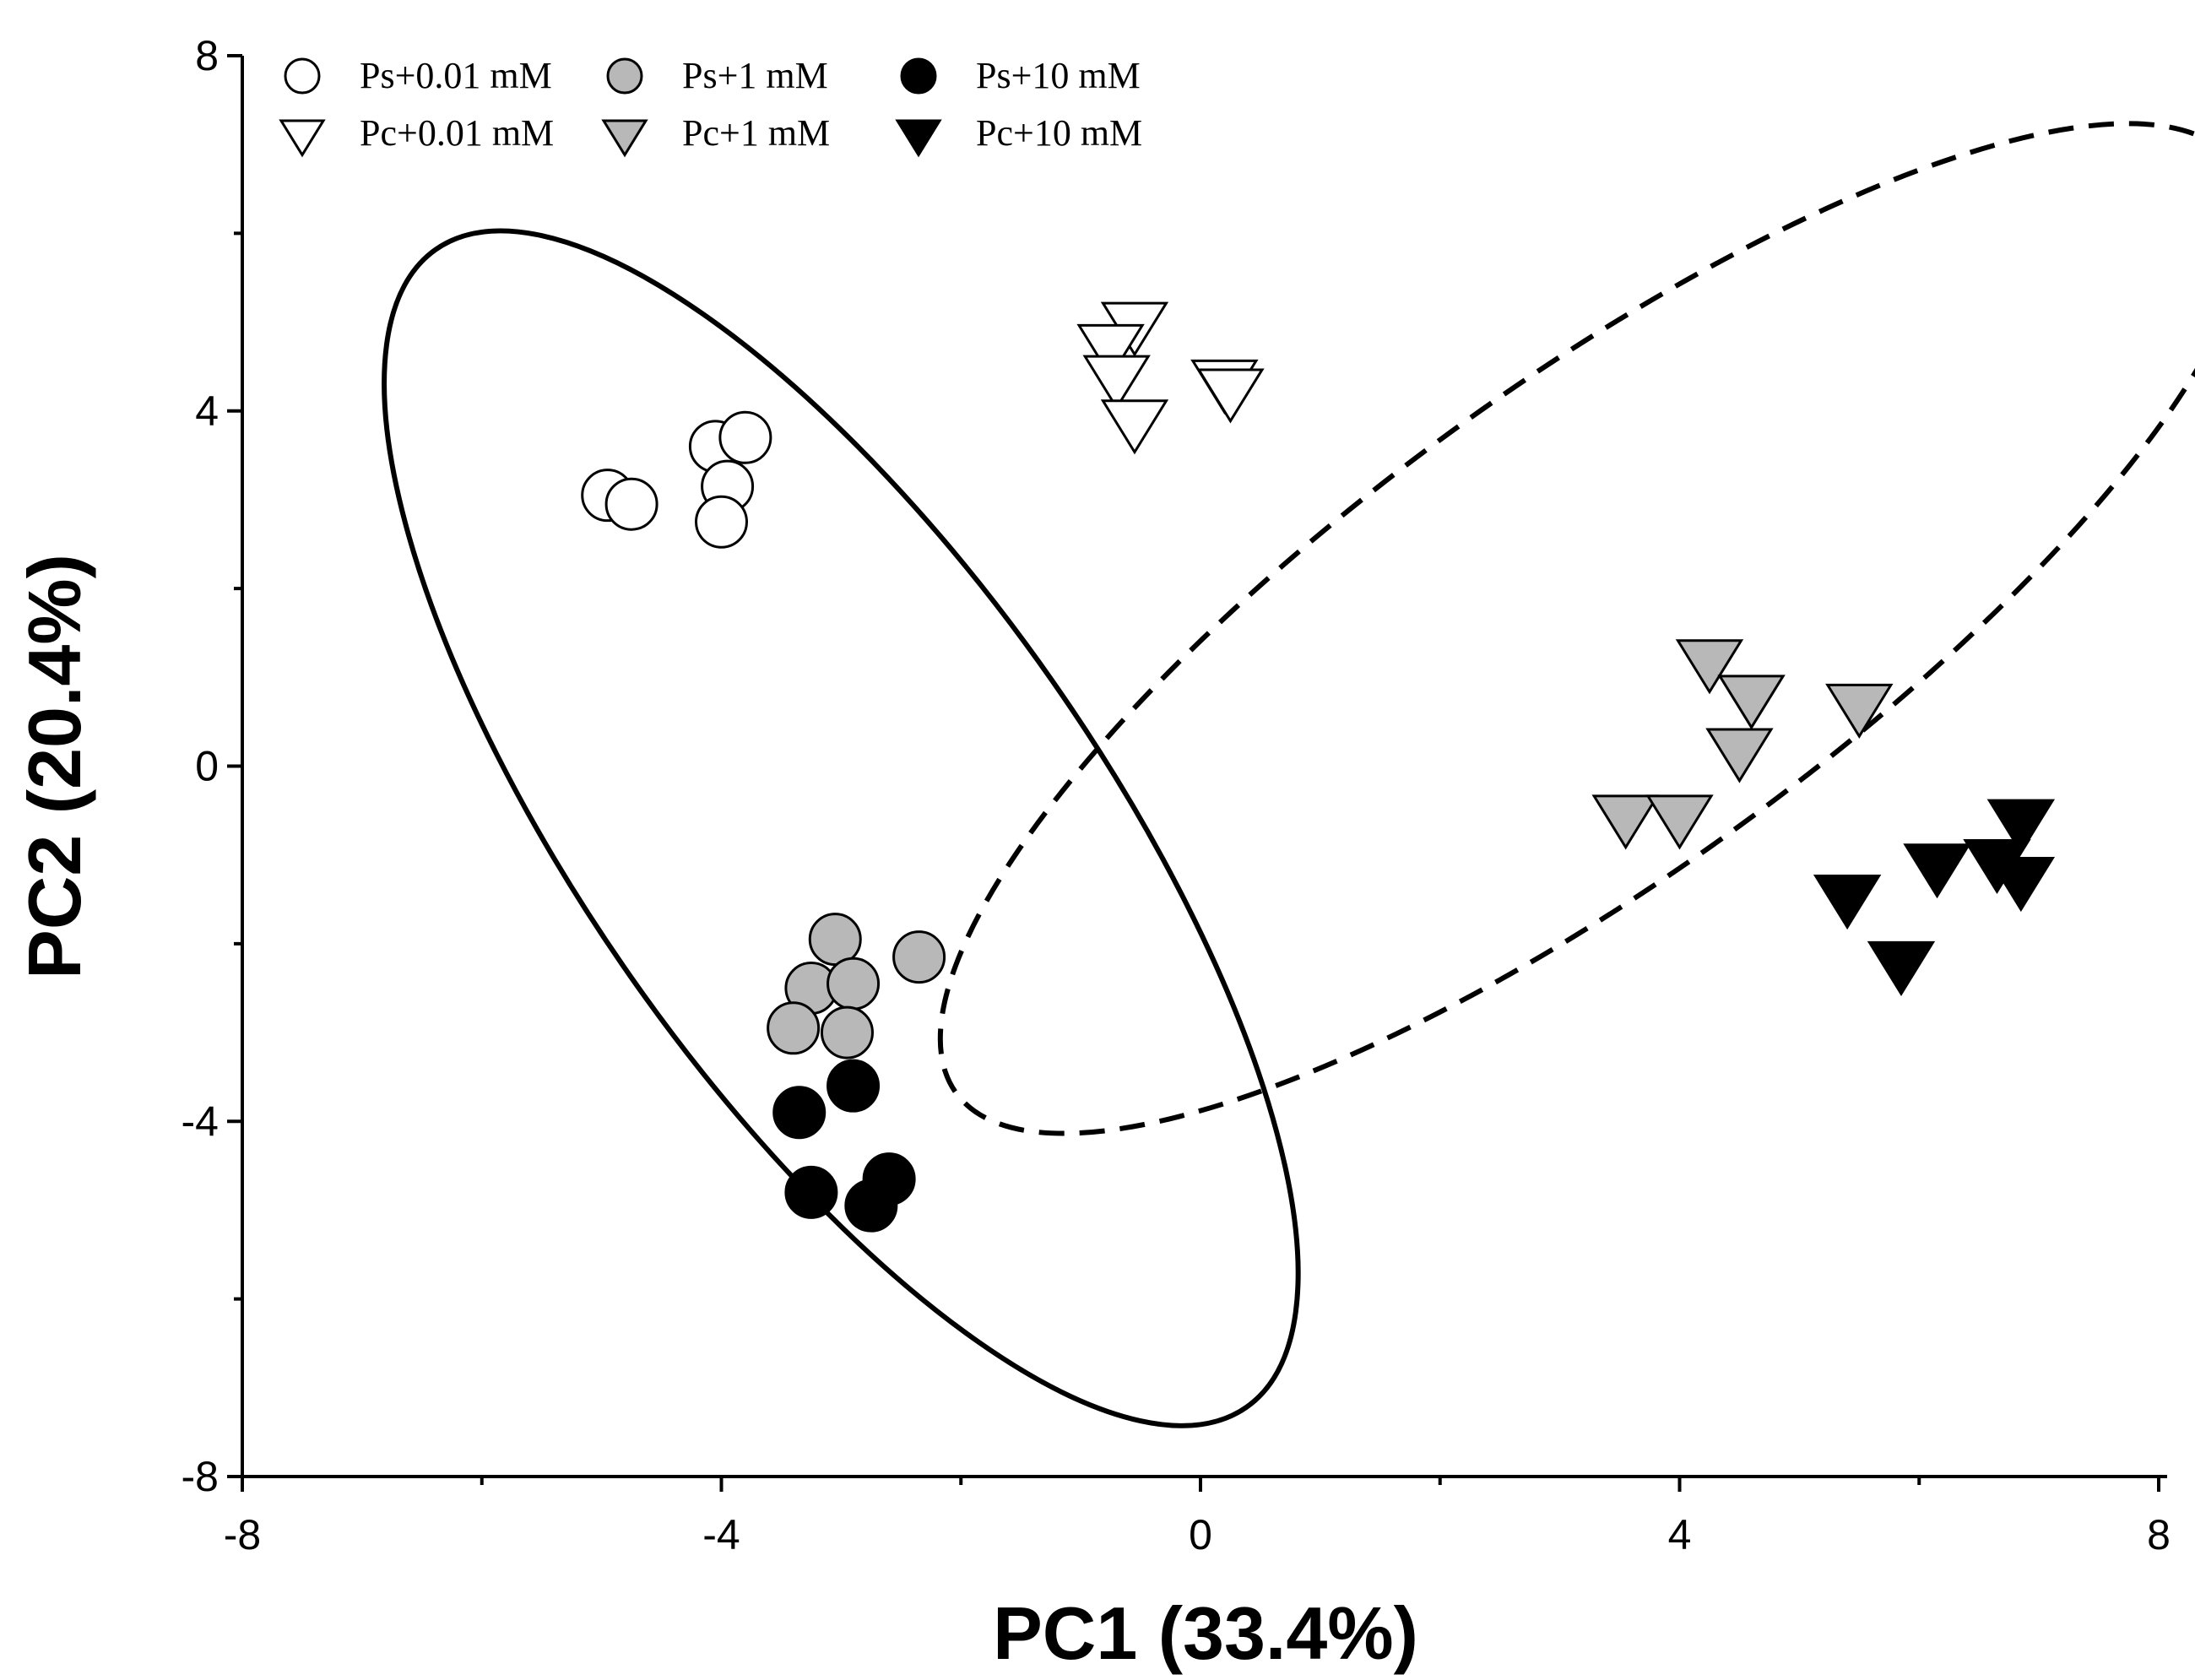 The width and height of the screenshot is (2195, 1680). What do you see at coordinates (1680, 1534) in the screenshot?
I see `x-tick-label: 4` at bounding box center [1680, 1534].